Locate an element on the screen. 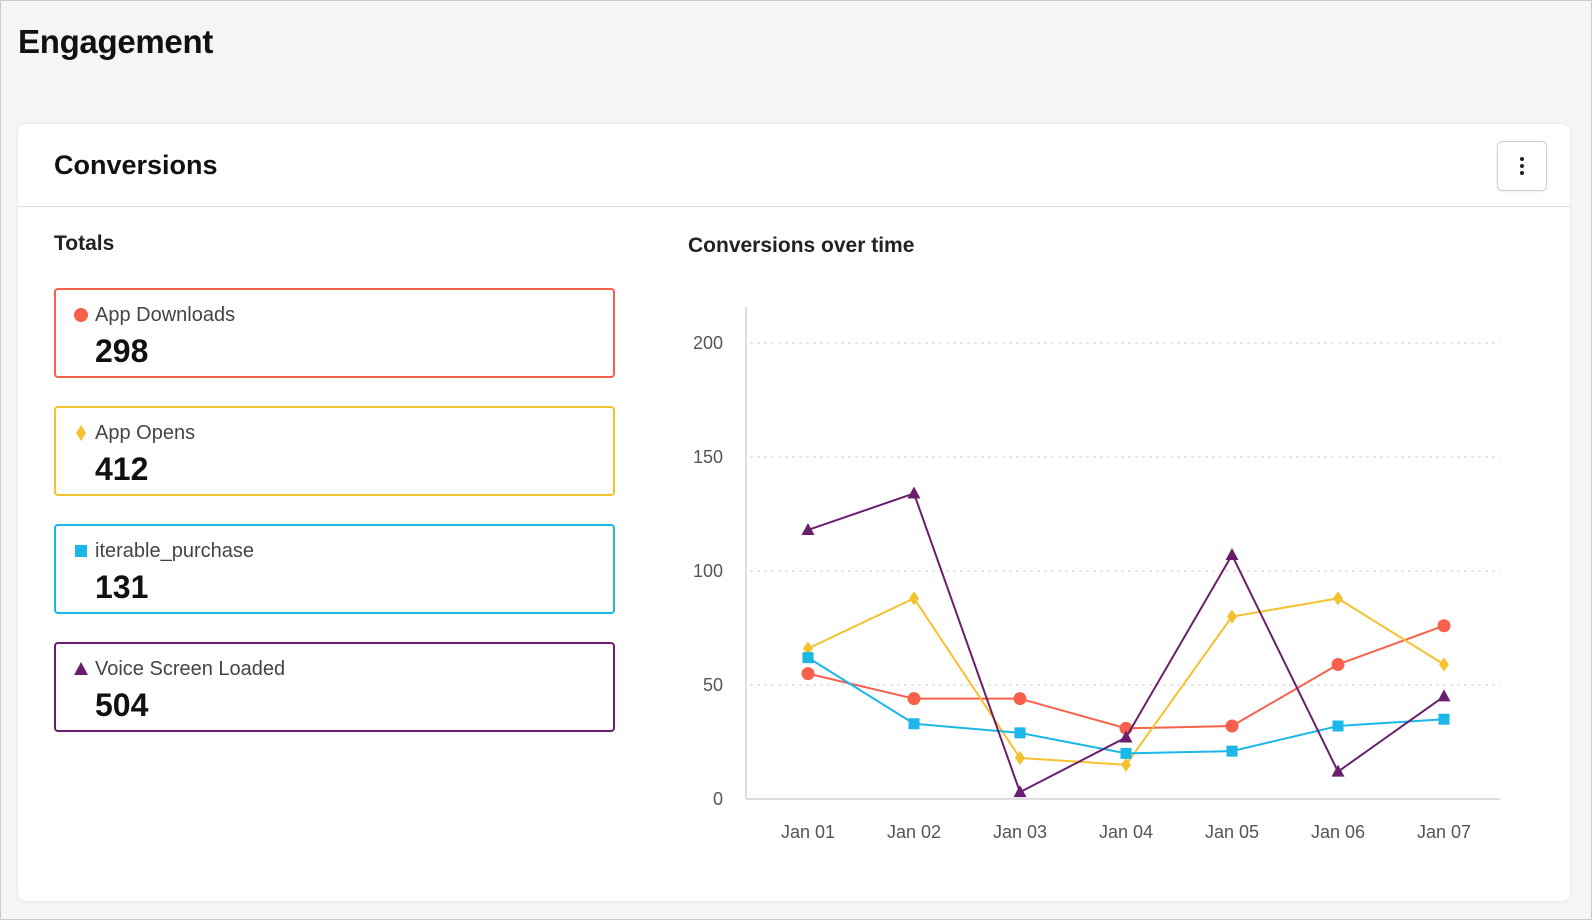 Image resolution: width=1592 pixels, height=920 pixels. metric-card-voice-screen-loaded: Voice Screen Loaded 504 is located at coordinates (334, 687).